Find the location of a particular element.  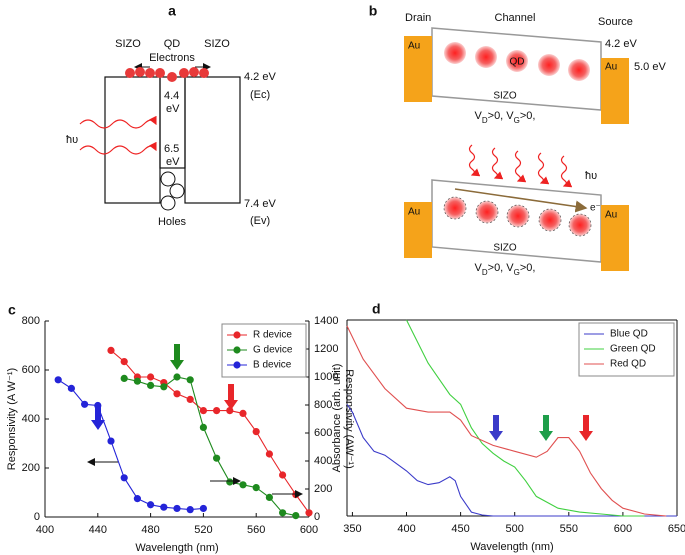

x-tick-label: 520 is located at coordinates (203, 530).